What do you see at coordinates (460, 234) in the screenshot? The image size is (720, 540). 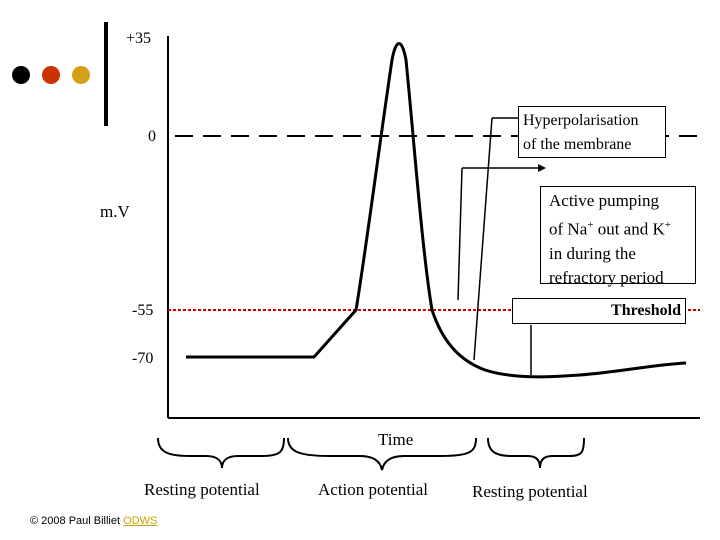 I see `pumping-arrow` at bounding box center [460, 234].